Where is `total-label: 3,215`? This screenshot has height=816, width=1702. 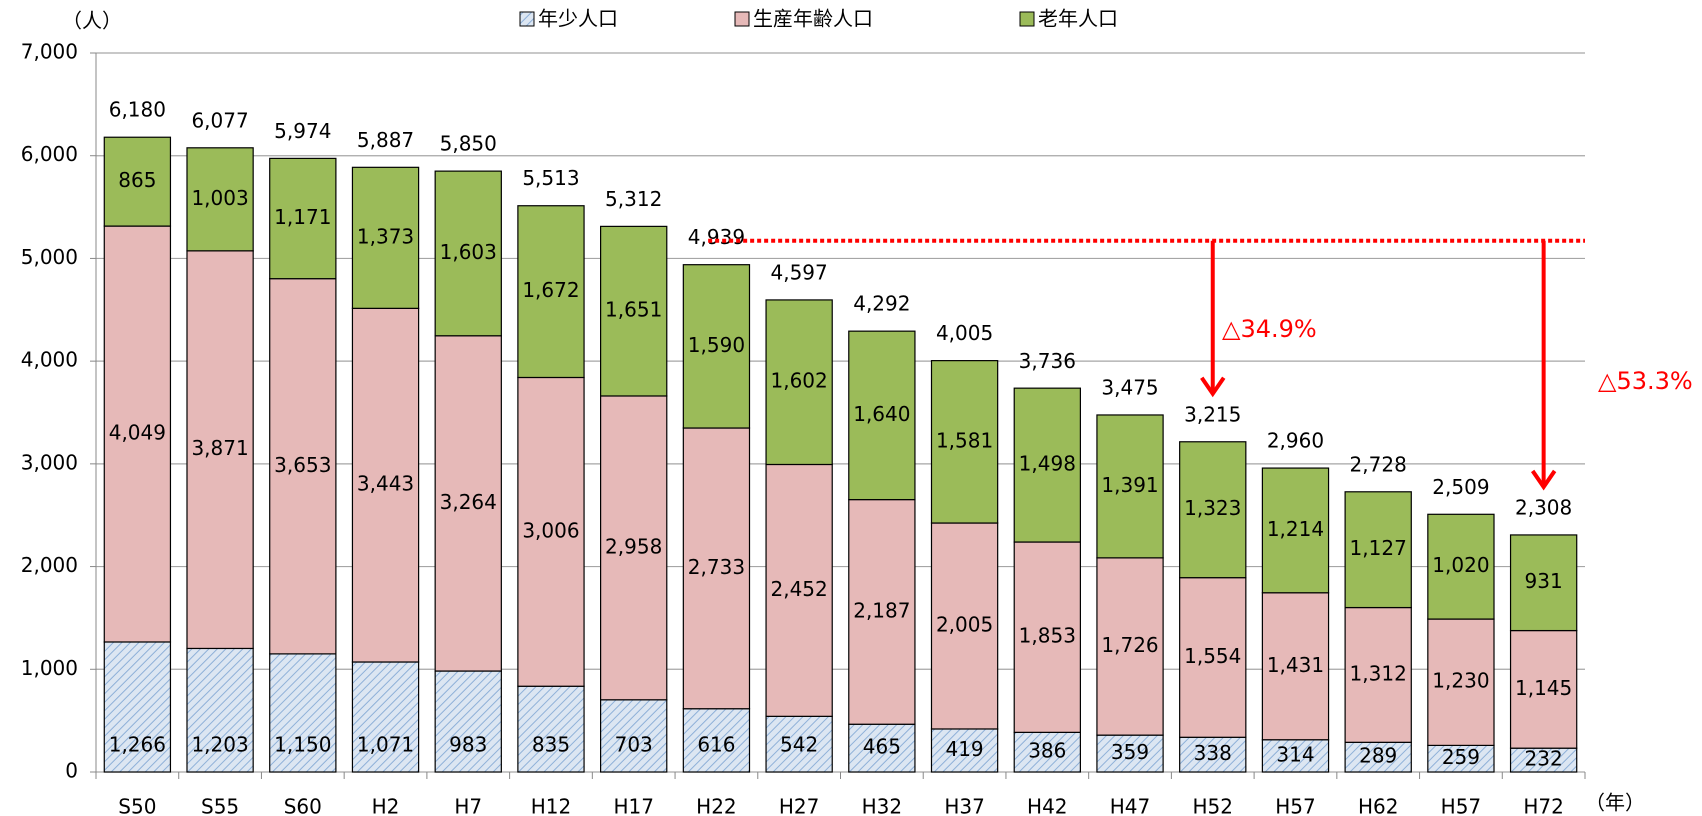 total-label: 3,215 is located at coordinates (1212, 414).